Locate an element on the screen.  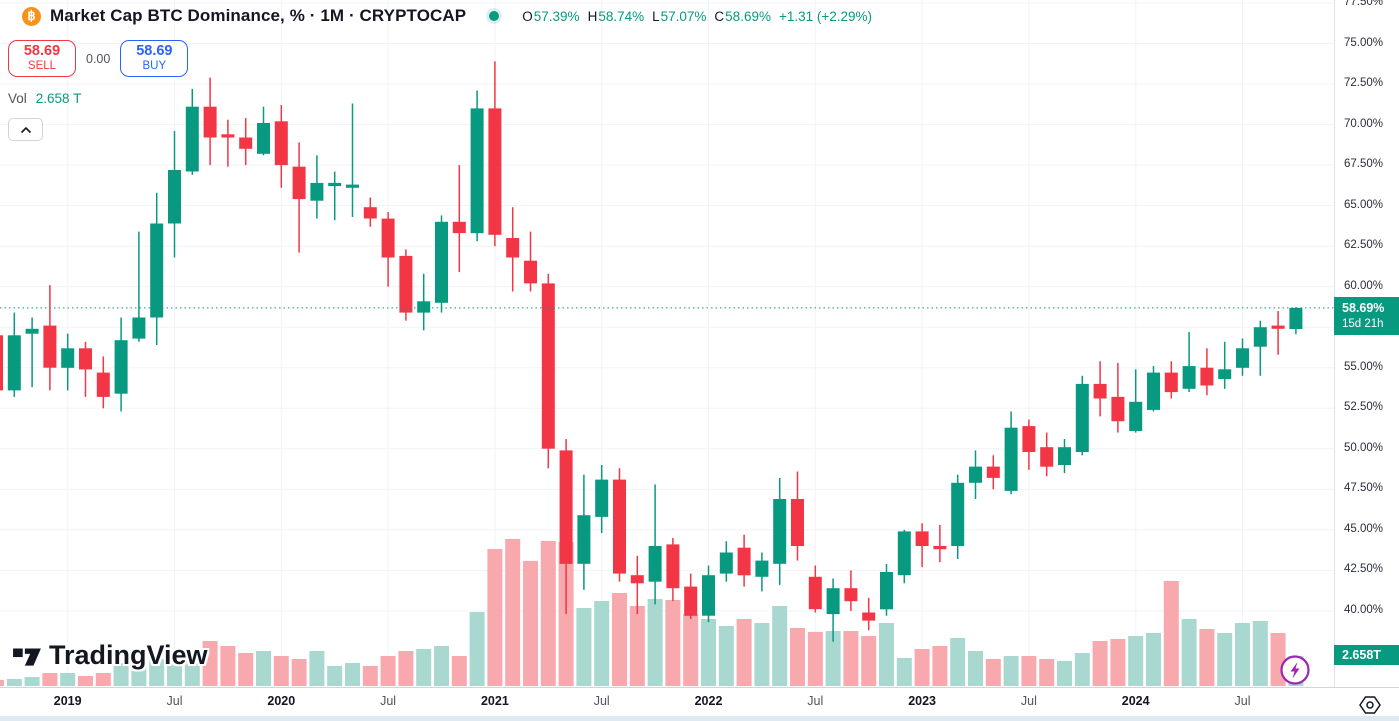
low-label: L is located at coordinates (656, 16).